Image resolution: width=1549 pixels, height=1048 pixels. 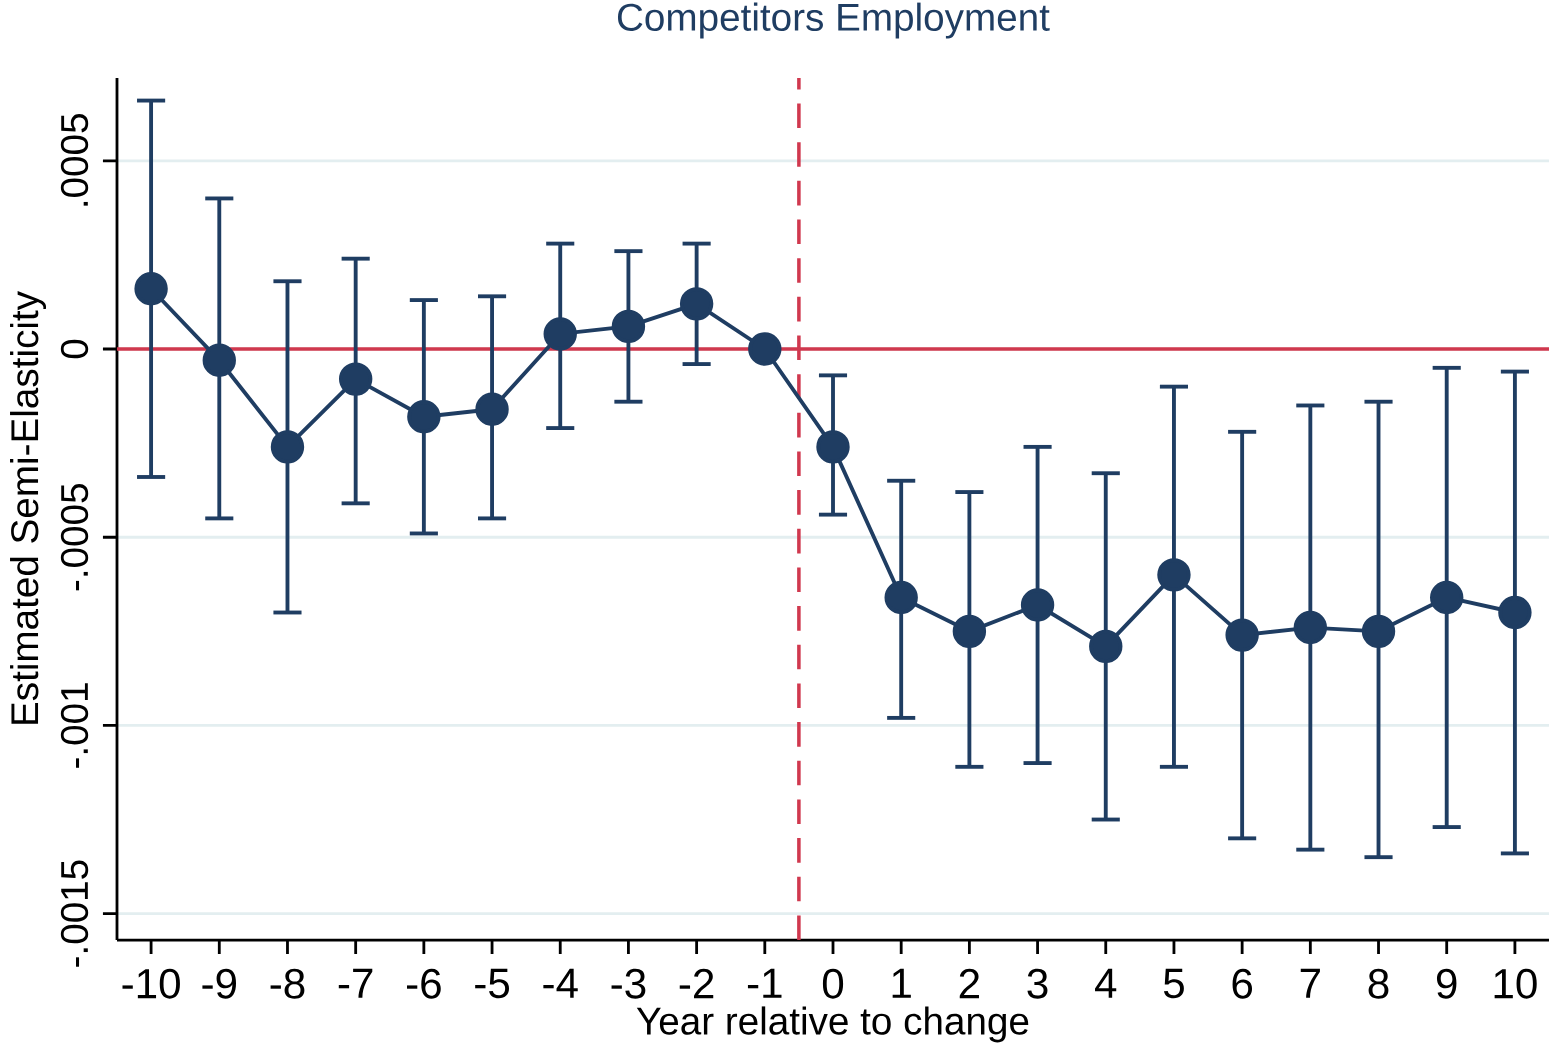 I want to click on x-tick-label: 7, so click(x=1310, y=983).